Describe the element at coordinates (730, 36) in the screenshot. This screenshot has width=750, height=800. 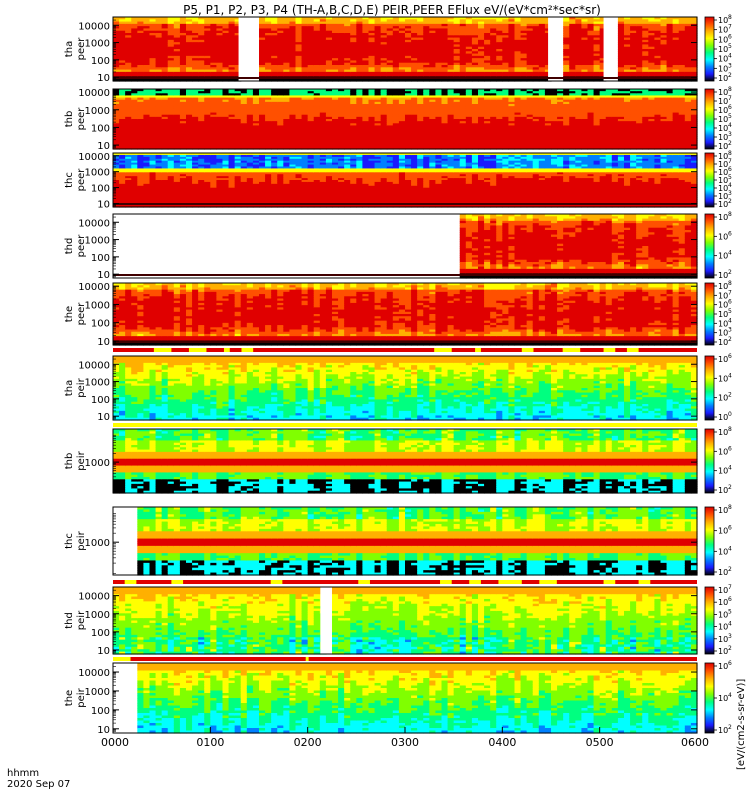
I see `colorbar-tick-exponent: 6` at that location.